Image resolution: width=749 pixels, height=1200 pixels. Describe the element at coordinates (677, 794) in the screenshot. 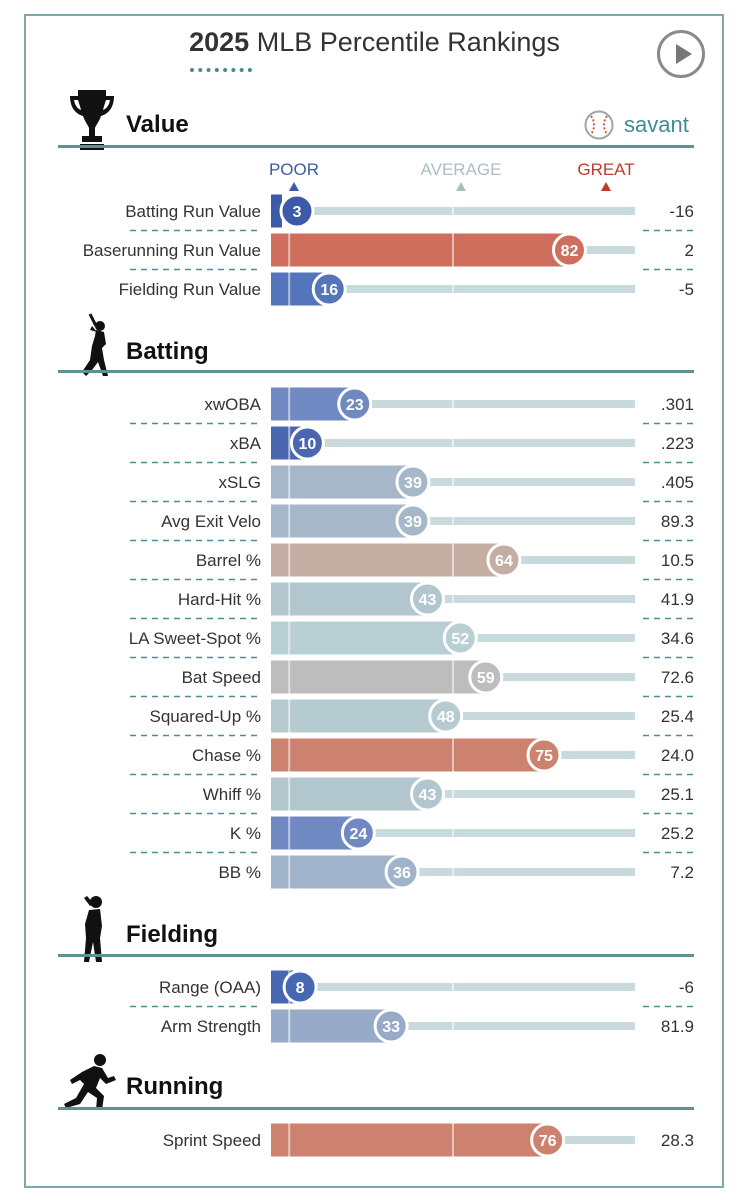

I see `metric-value: 25.1` at that location.